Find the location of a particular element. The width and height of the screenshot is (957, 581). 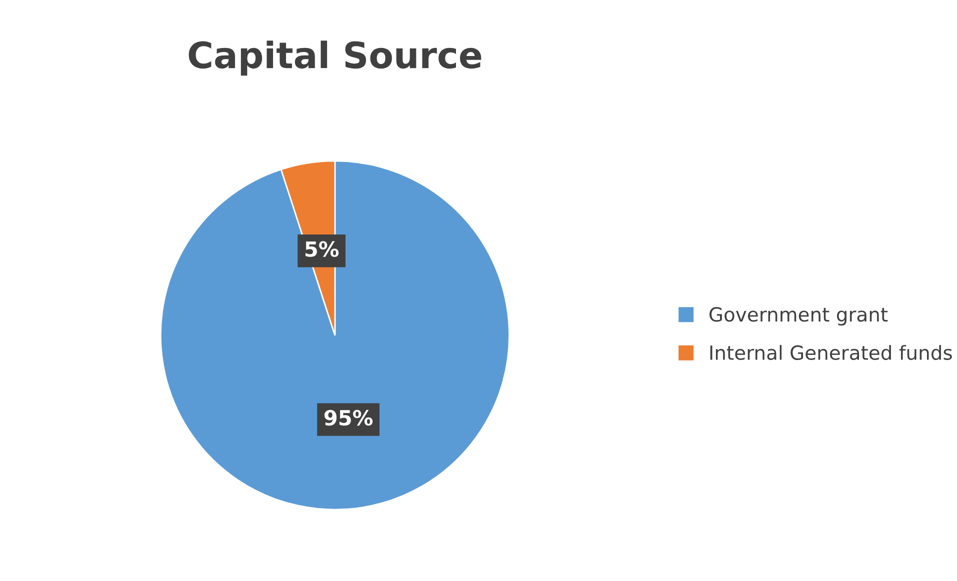

data-label: 95% is located at coordinates (348, 418).